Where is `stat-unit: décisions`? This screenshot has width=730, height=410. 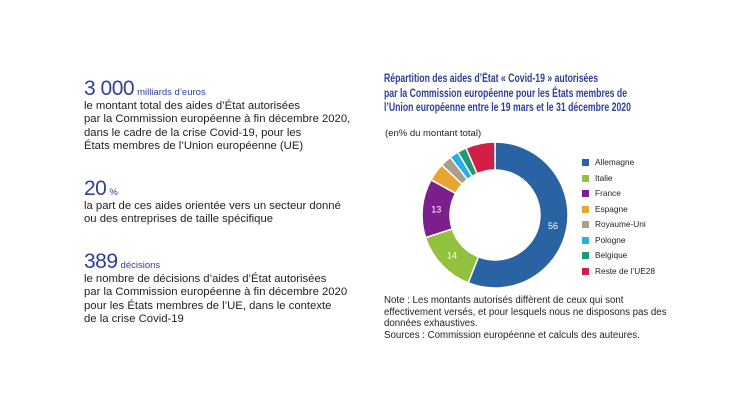
stat-unit: décisions is located at coordinates (140, 265).